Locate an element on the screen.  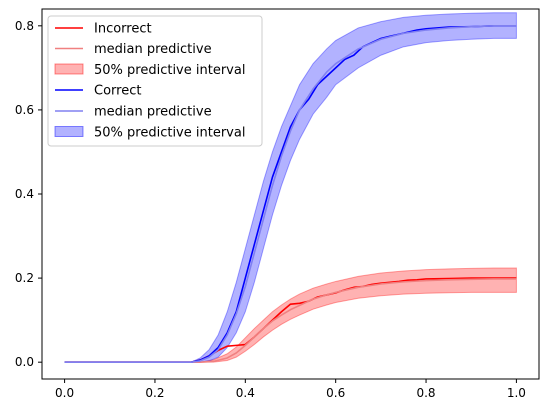
y-tick-label: 0.0 is located at coordinates (24, 362).